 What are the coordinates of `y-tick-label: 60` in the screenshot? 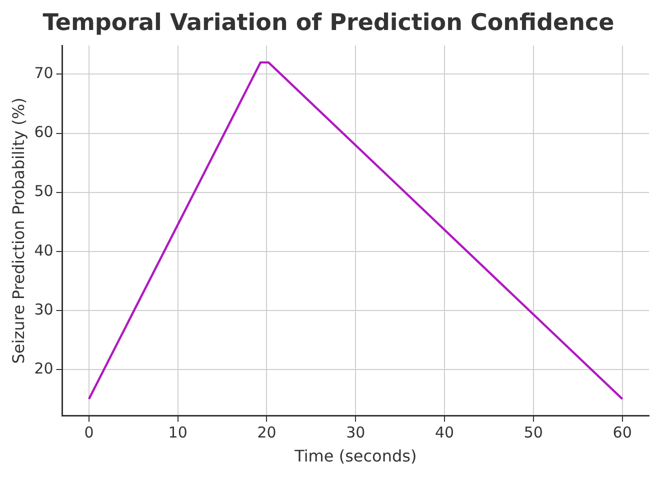 It's located at (44, 132).